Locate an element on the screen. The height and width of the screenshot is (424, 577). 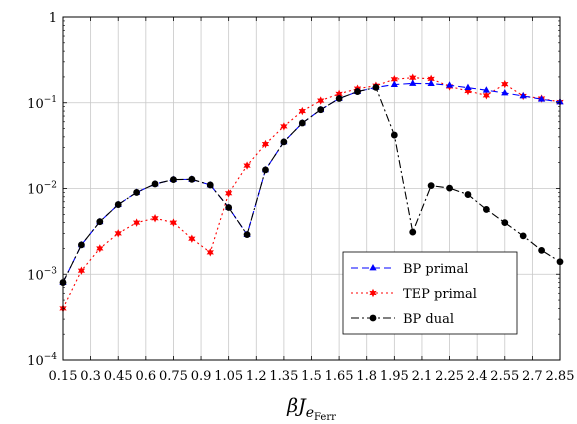
x-tick-label: 2.4 is located at coordinates (477, 376).